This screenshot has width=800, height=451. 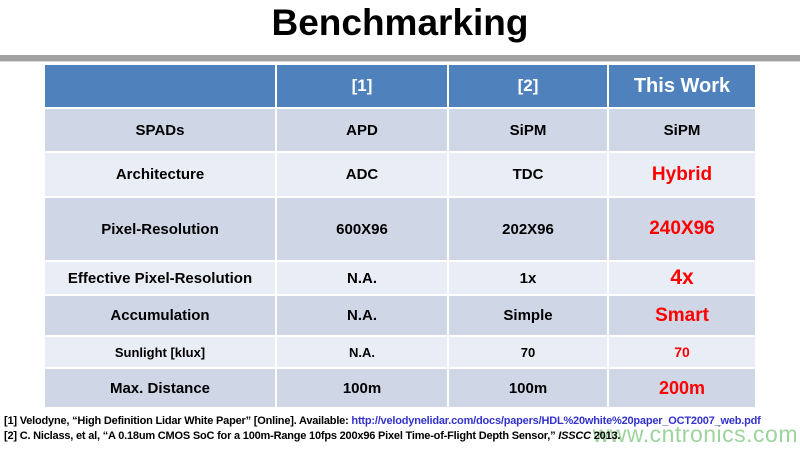 I want to click on row-spads-this-work: SiPM, so click(x=682, y=130).